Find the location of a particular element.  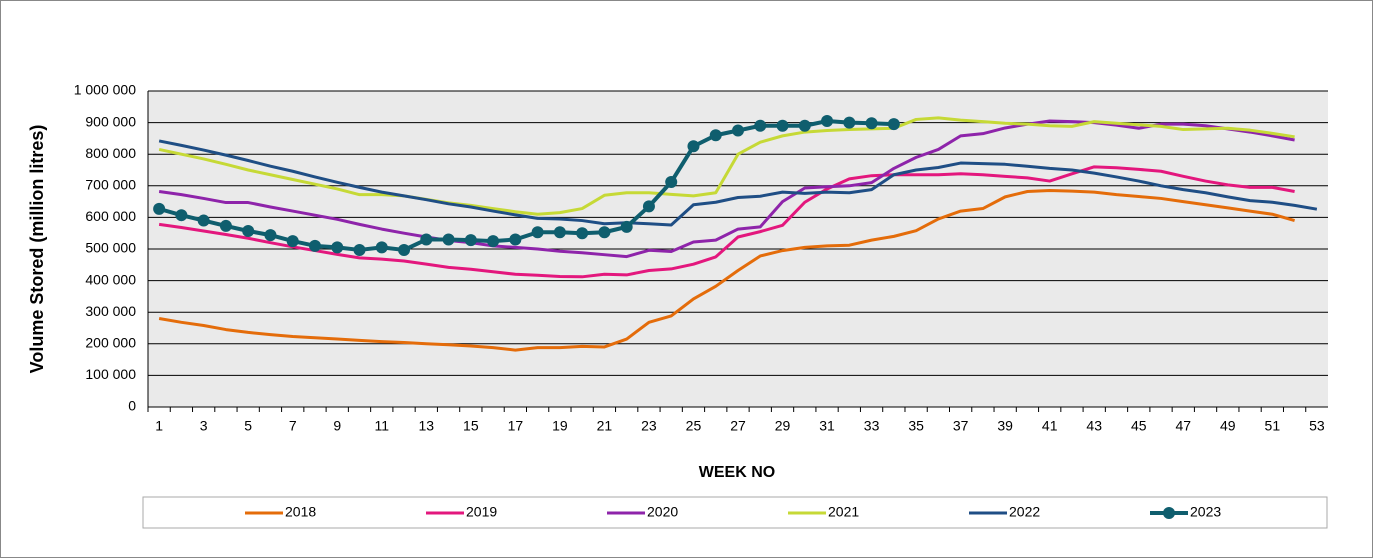

legend is located at coordinates (735, 512).